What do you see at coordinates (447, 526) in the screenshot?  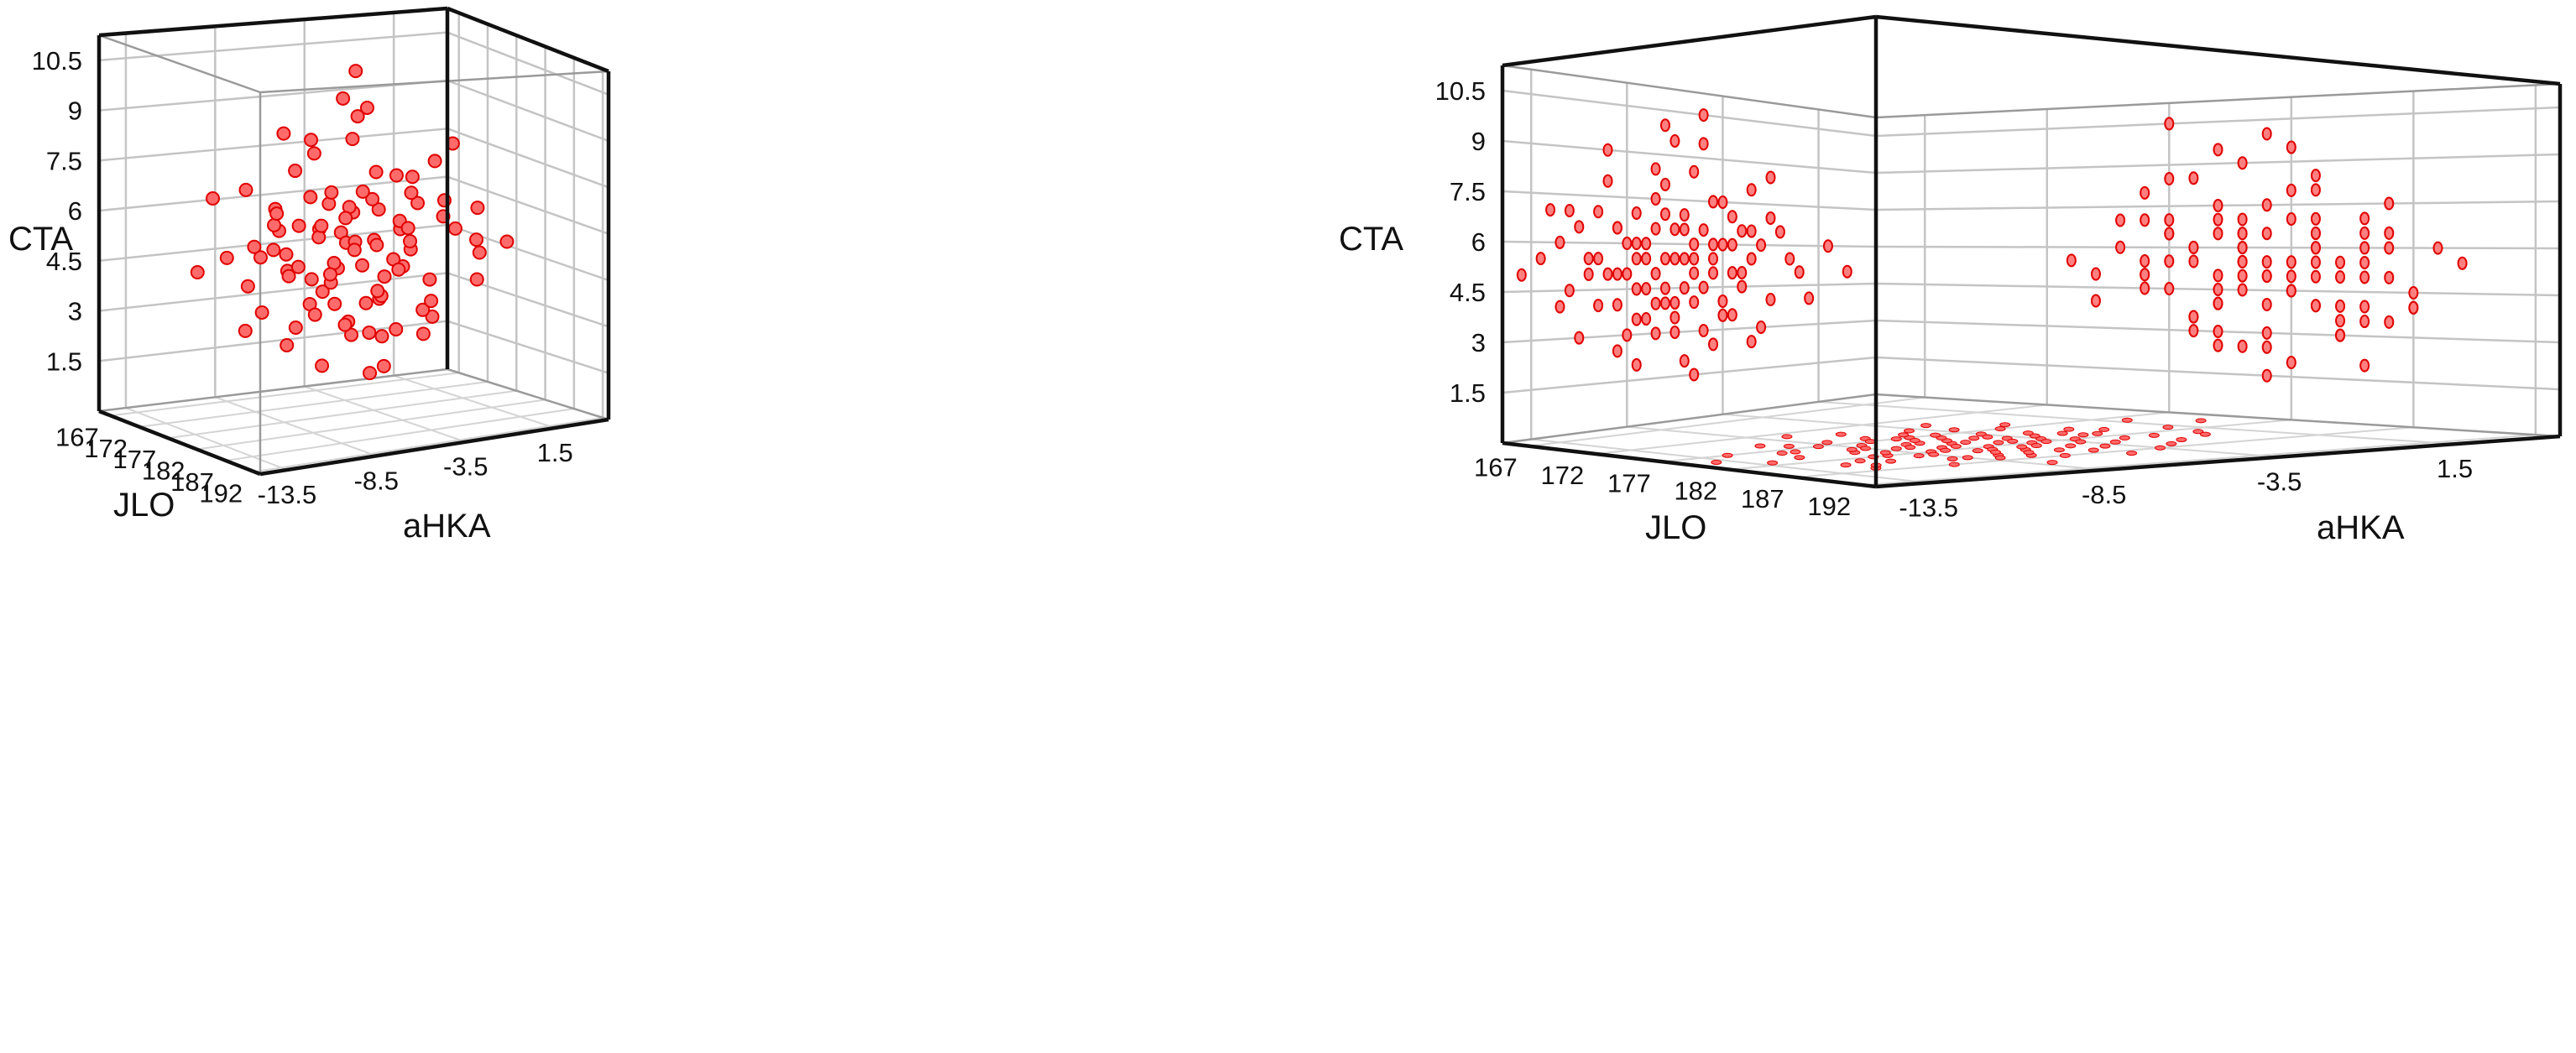 I see `ahka-axis-title: aHKA` at bounding box center [447, 526].